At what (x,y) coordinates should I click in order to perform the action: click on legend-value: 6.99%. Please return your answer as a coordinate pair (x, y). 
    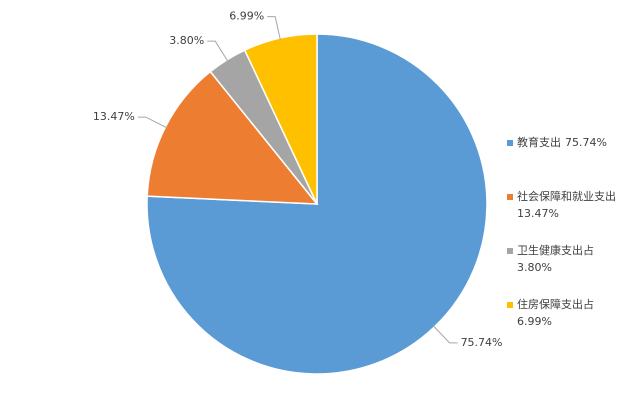
    Looking at the image, I should click on (534, 321).